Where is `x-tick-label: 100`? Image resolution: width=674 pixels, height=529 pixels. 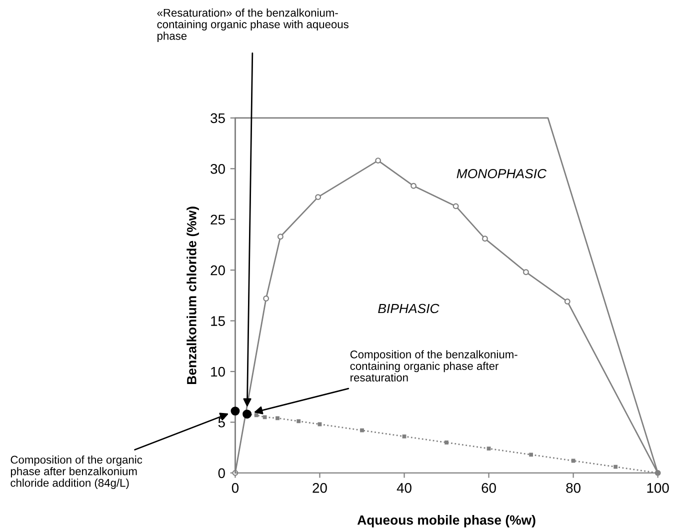 x-tick-label: 100 is located at coordinates (658, 488).